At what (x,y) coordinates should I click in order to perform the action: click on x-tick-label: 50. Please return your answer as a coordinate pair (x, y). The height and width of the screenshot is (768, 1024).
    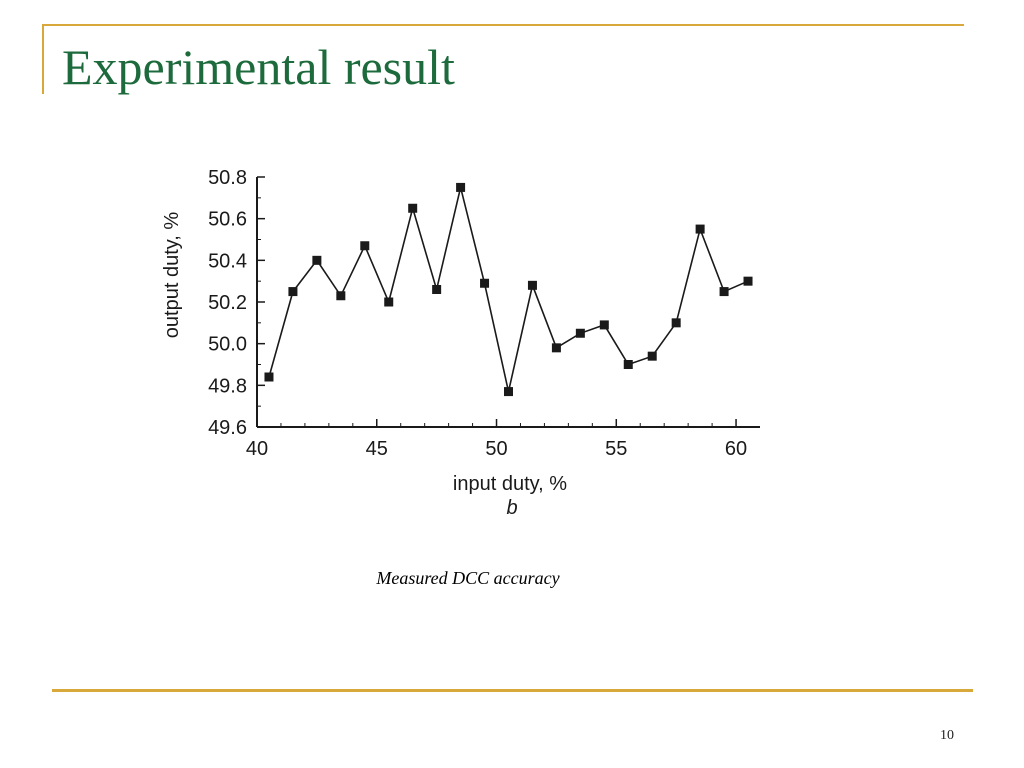
    Looking at the image, I should click on (496, 449).